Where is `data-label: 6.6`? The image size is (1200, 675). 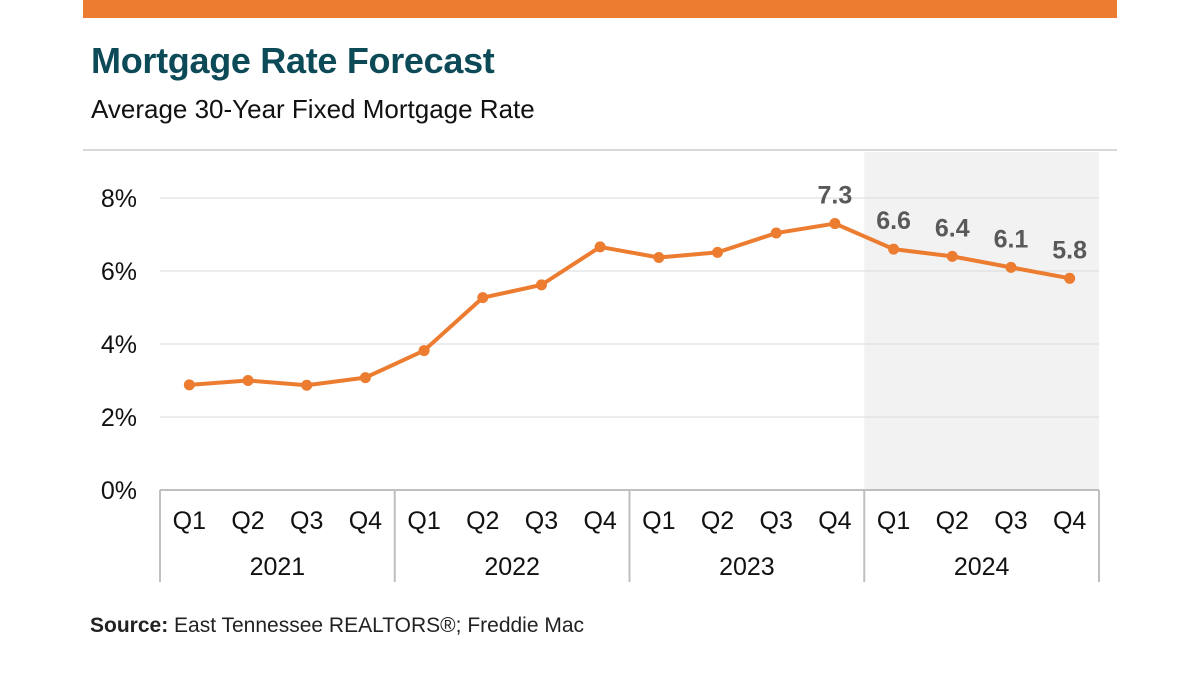 data-label: 6.6 is located at coordinates (893, 221).